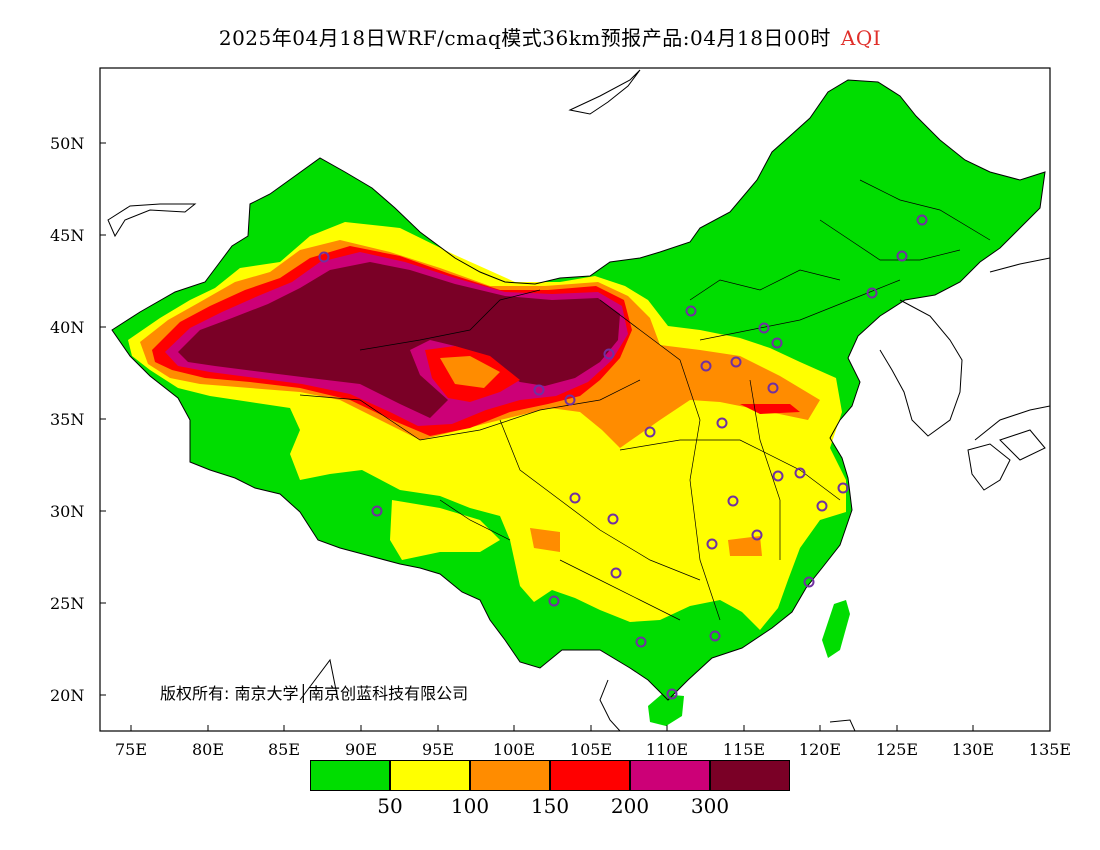 This screenshot has width=1100, height=850. I want to click on legend-swatch-hazardous, so click(750, 775).